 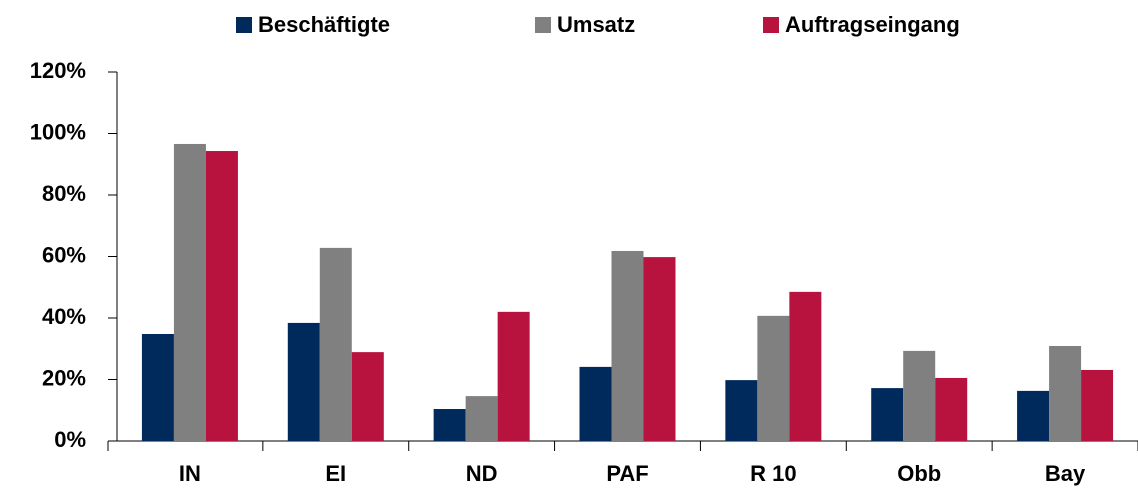 What do you see at coordinates (324, 24) in the screenshot?
I see `legend-label: Beschäftigte` at bounding box center [324, 24].